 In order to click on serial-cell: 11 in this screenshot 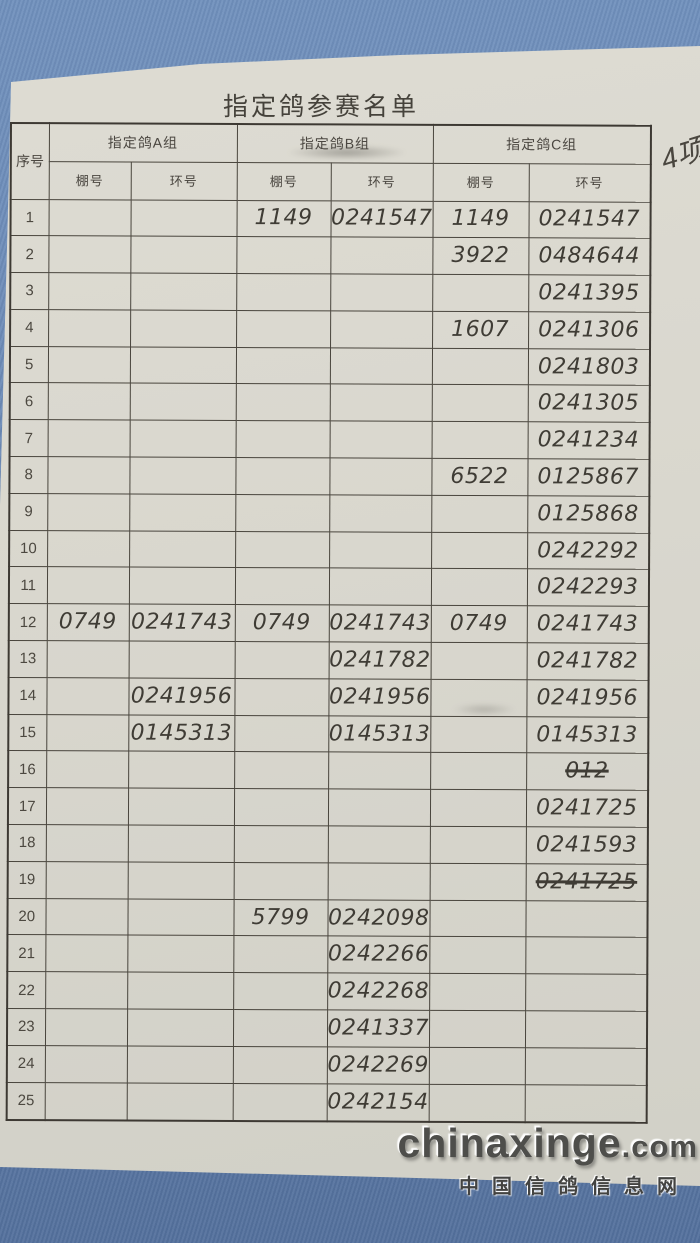, I will do `click(28, 585)`.